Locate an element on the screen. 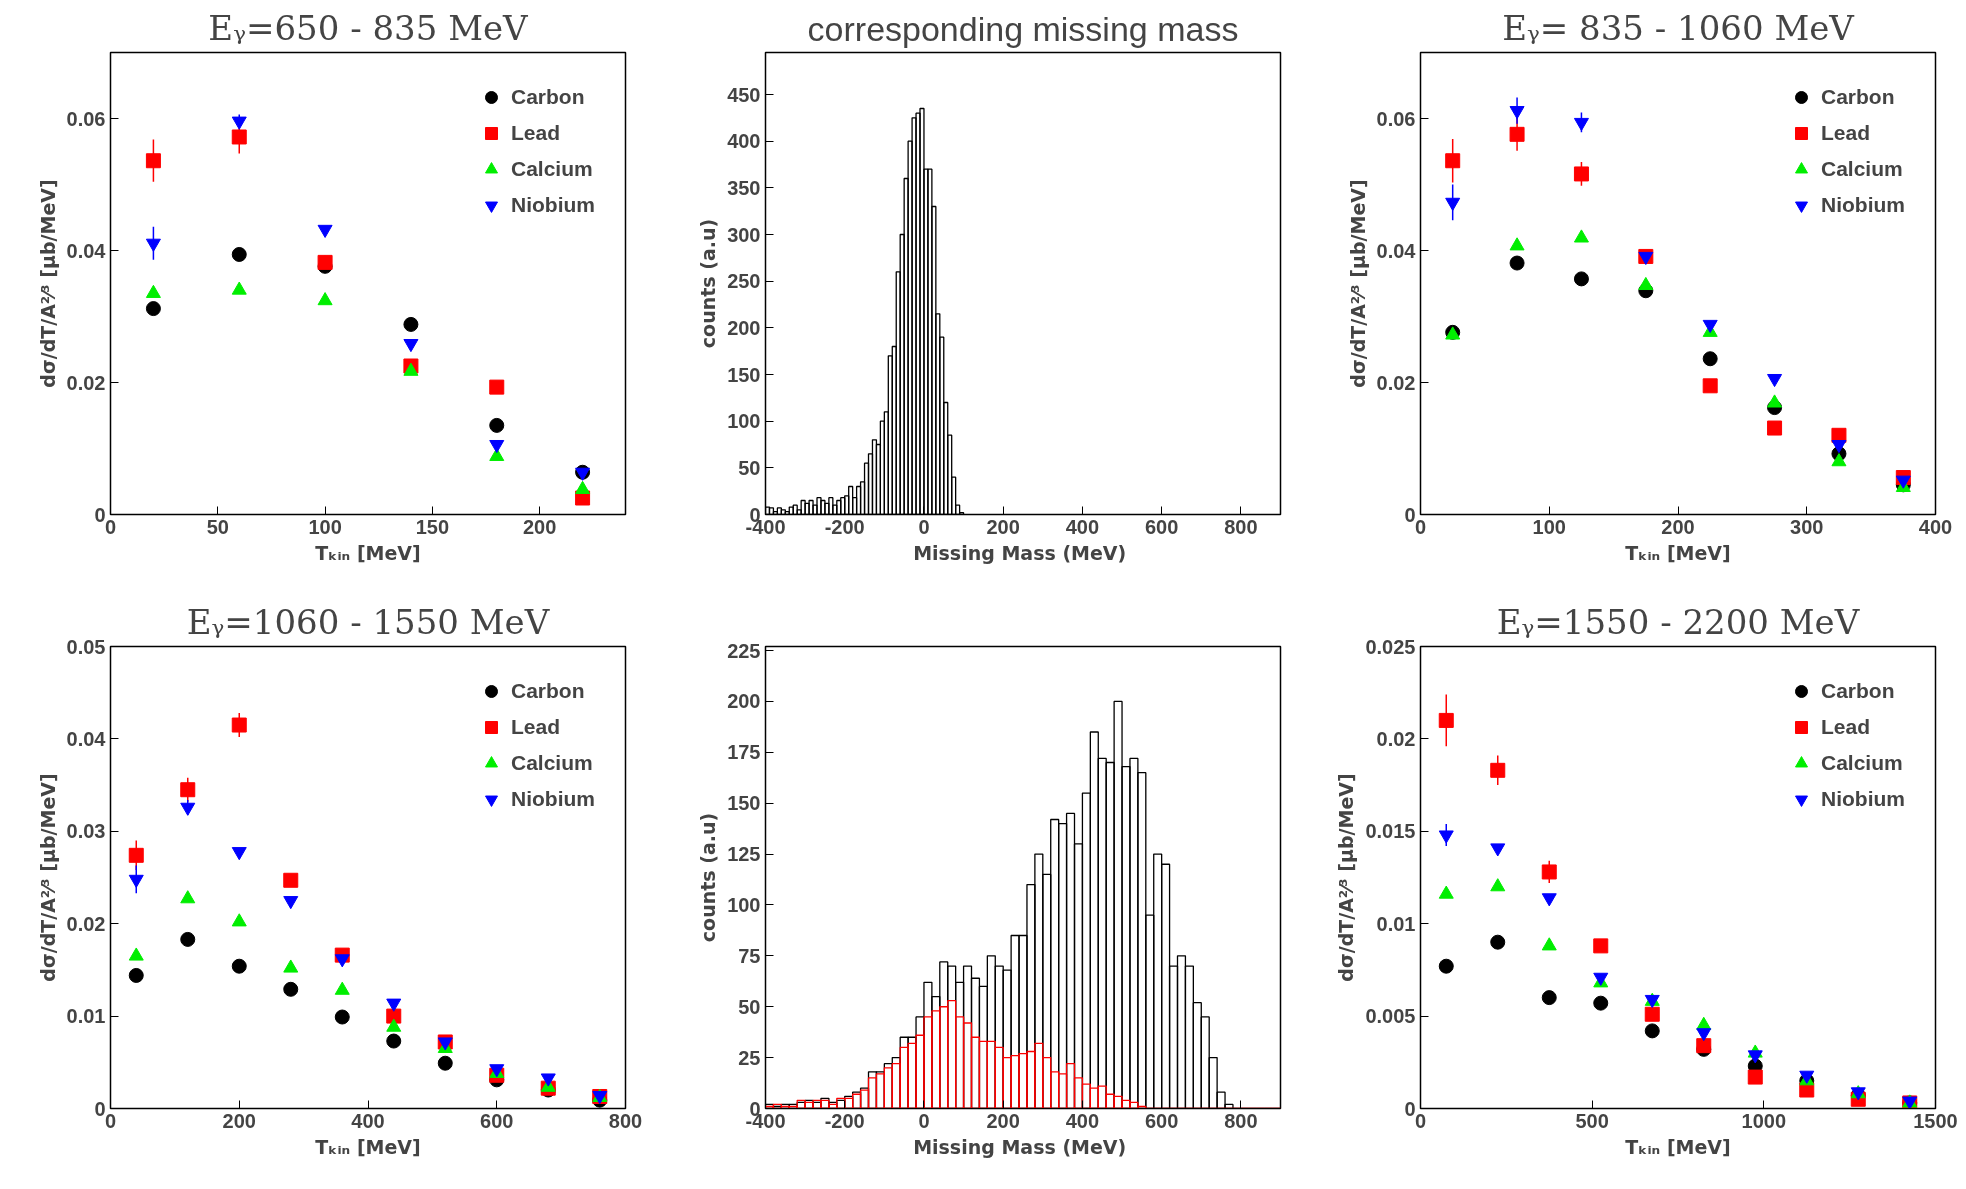 The width and height of the screenshot is (1966, 1189). y-tick-label: 225 is located at coordinates (744, 650).